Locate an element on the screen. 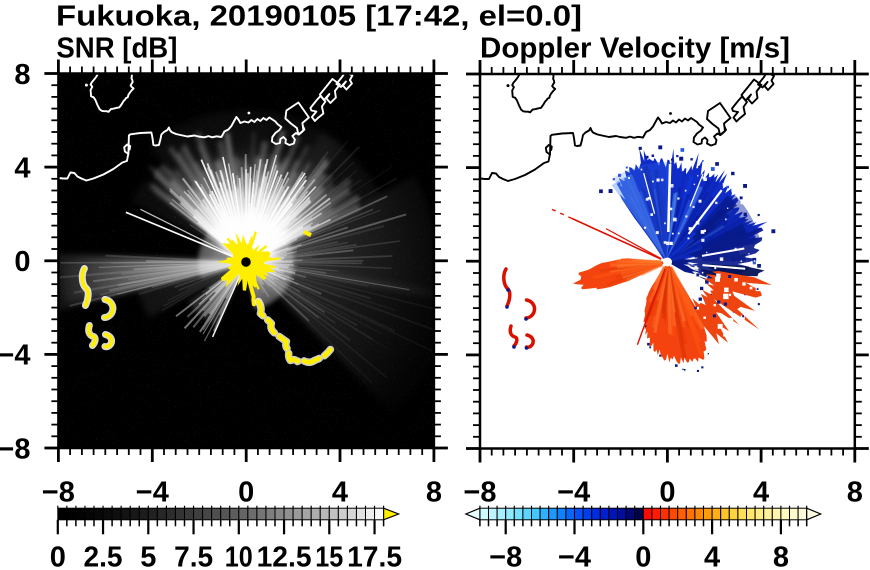 This screenshot has height=570, width=870. svg-text: 12.5 is located at coordinates (284, 556).